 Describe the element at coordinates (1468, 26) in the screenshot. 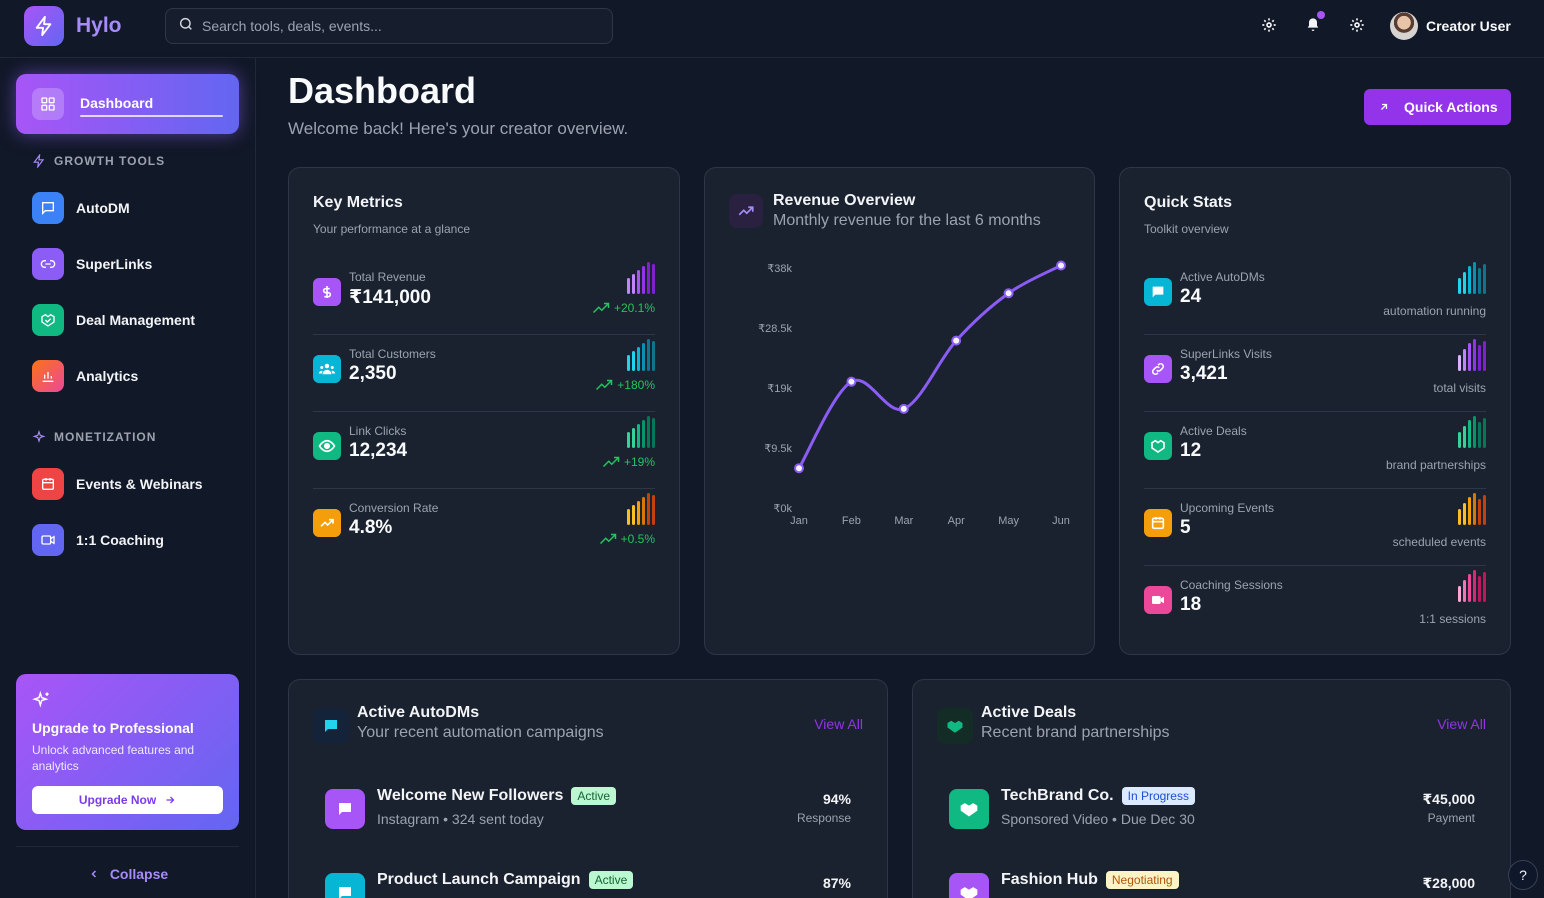

I see `user-name: Creator User` at that location.